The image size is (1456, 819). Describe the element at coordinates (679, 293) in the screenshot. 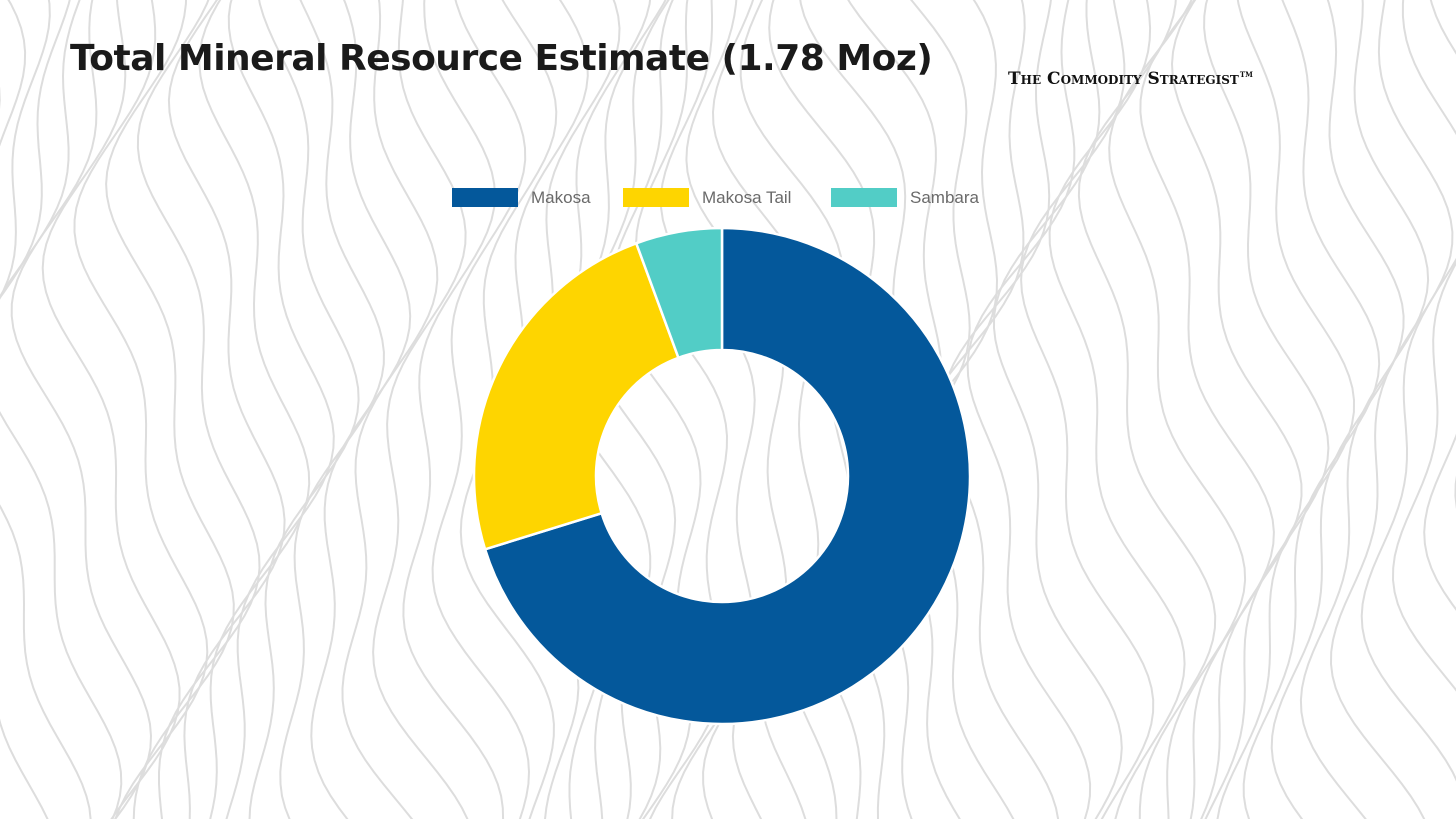

I see `slice-sambara` at that location.